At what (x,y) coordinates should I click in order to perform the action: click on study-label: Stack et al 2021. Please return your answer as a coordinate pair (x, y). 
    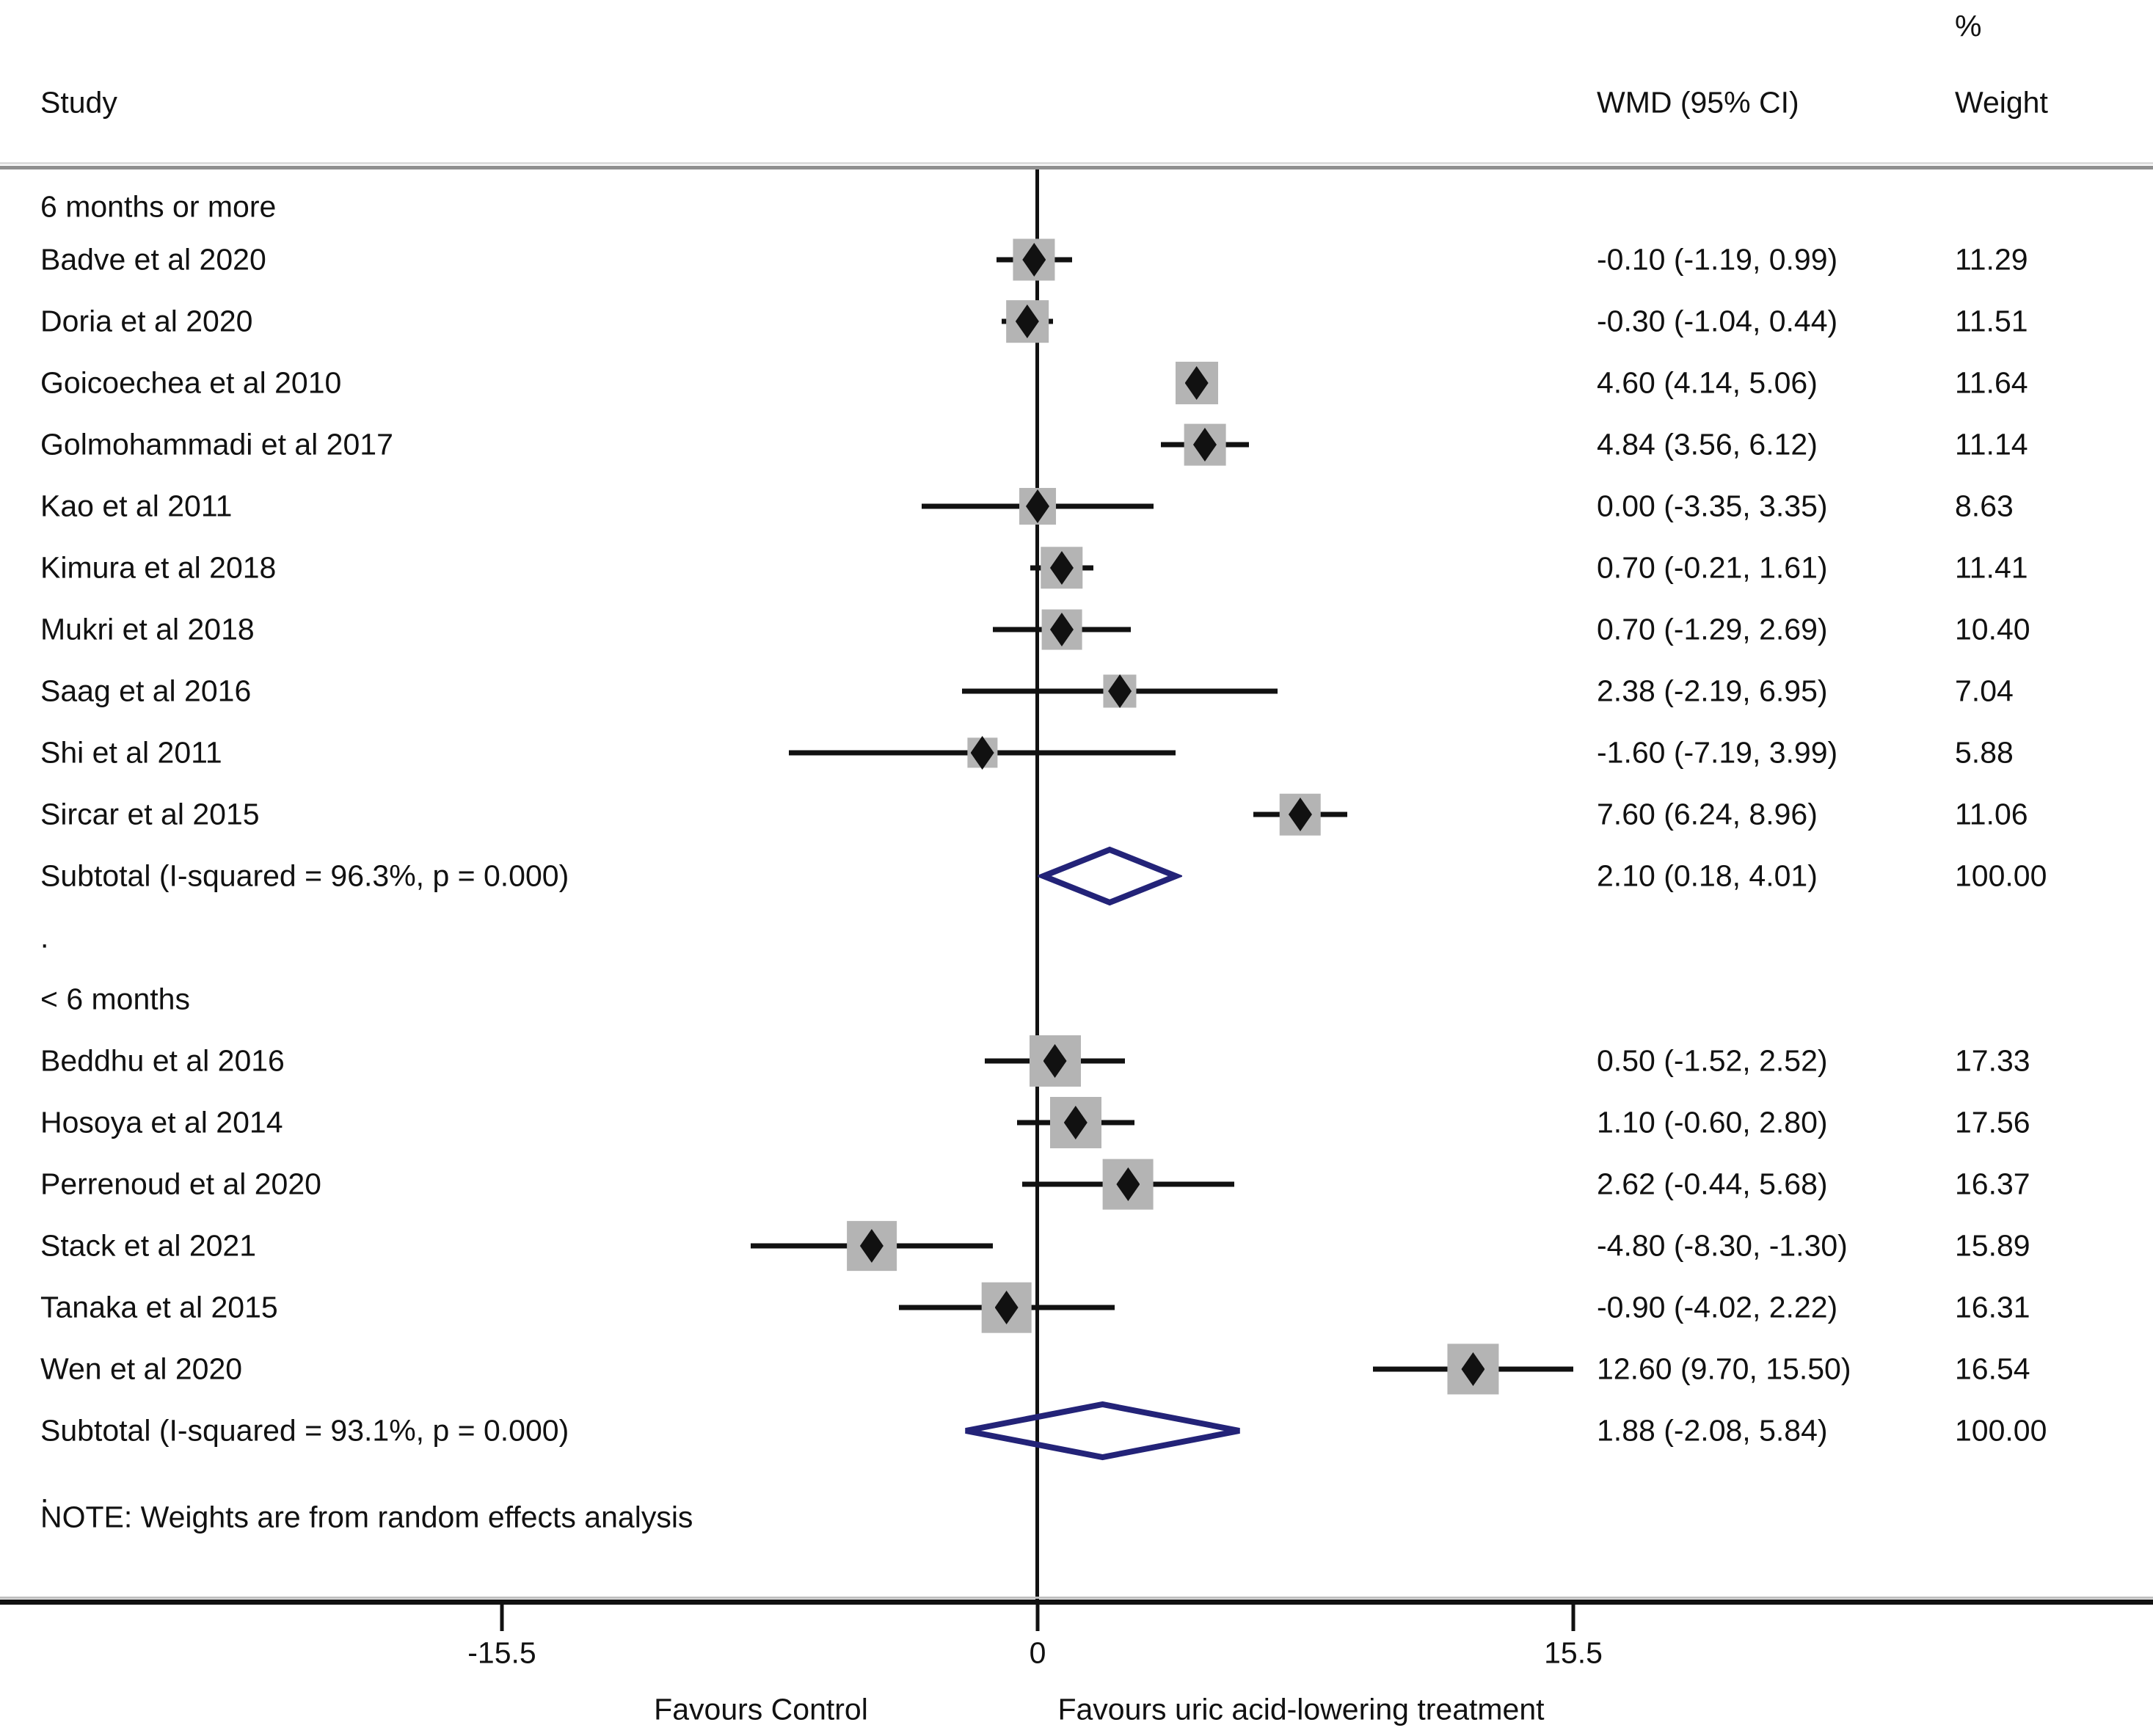
    Looking at the image, I should click on (148, 1245).